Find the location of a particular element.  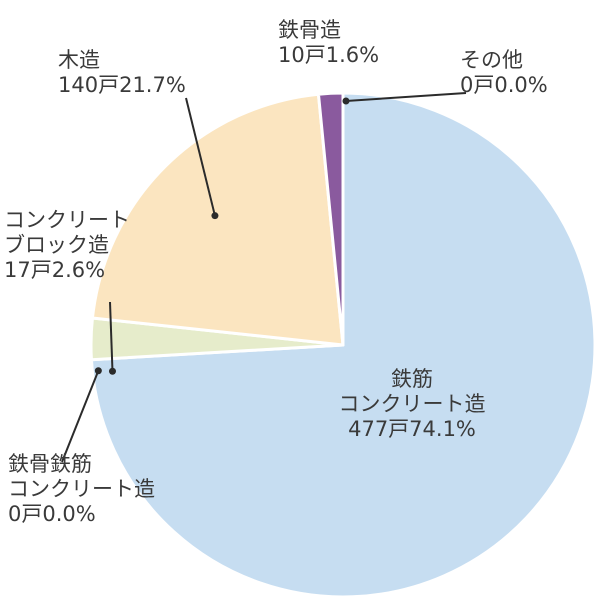

leader-line-block is located at coordinates (111, 336).